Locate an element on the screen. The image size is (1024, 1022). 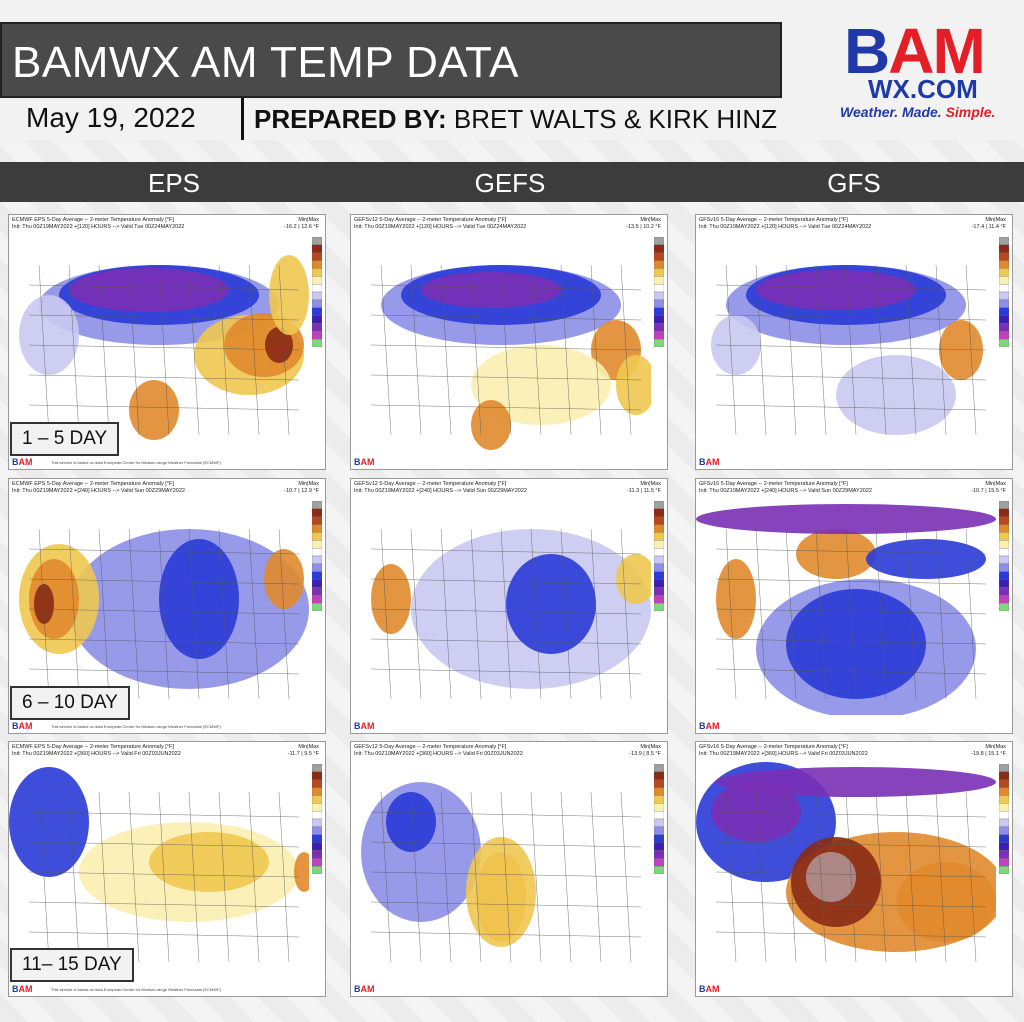
bamwx-logo: BAM WX.COM Weather. Made. Simple. is located at coordinates (925, 65).